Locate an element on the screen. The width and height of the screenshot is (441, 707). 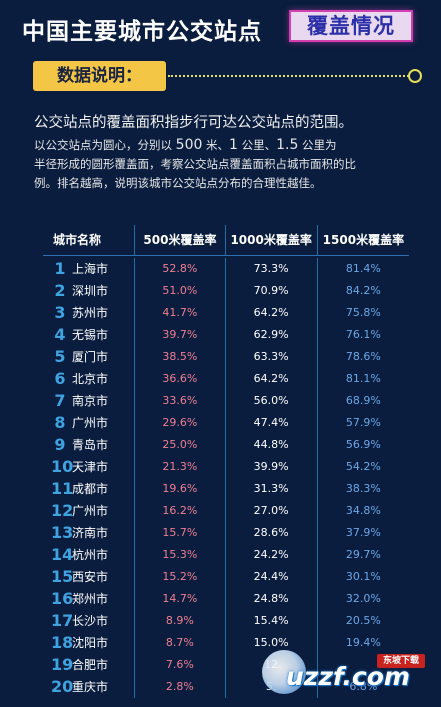
table-row: 2 深圳市 51.0% 70.9% 84.2% is located at coordinates (226, 291).